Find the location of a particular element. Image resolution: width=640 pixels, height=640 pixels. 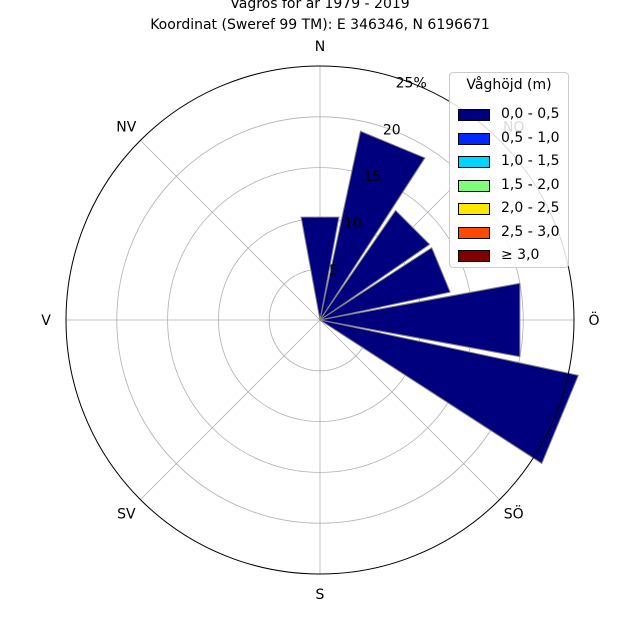

legend-label: ≥ 3,0 is located at coordinates (520, 255).